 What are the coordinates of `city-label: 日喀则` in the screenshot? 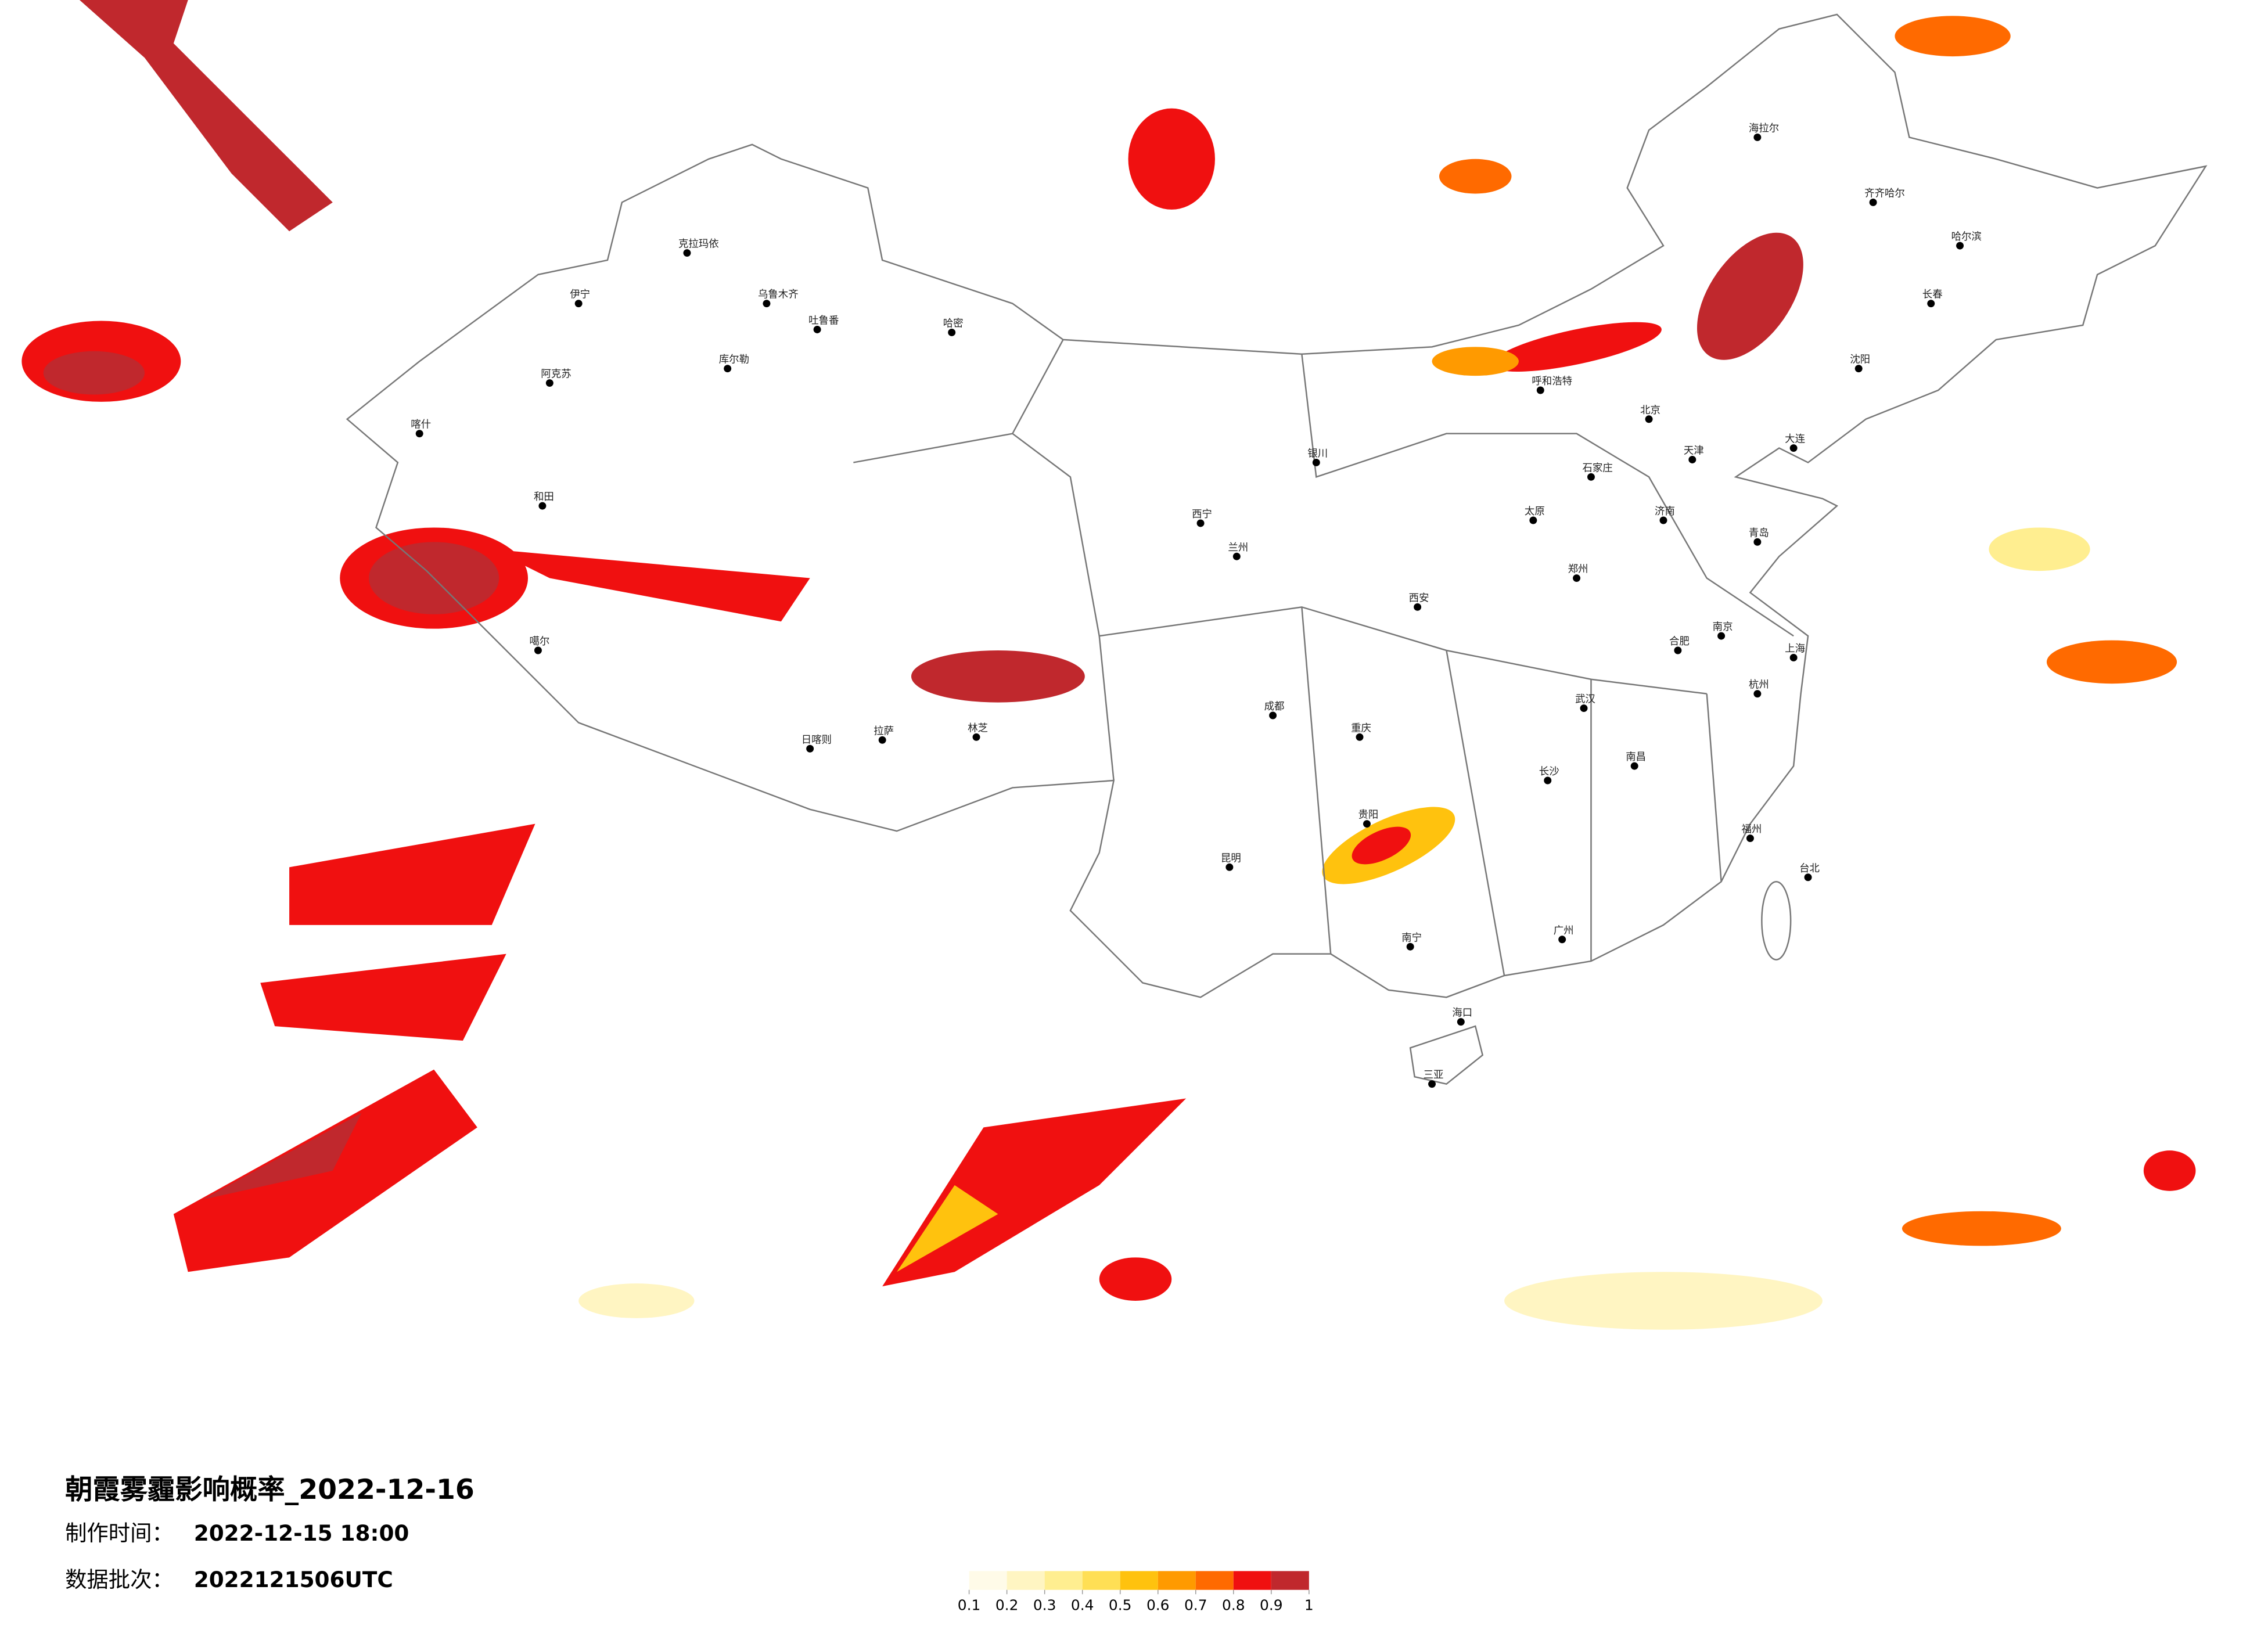 It's located at (816, 740).